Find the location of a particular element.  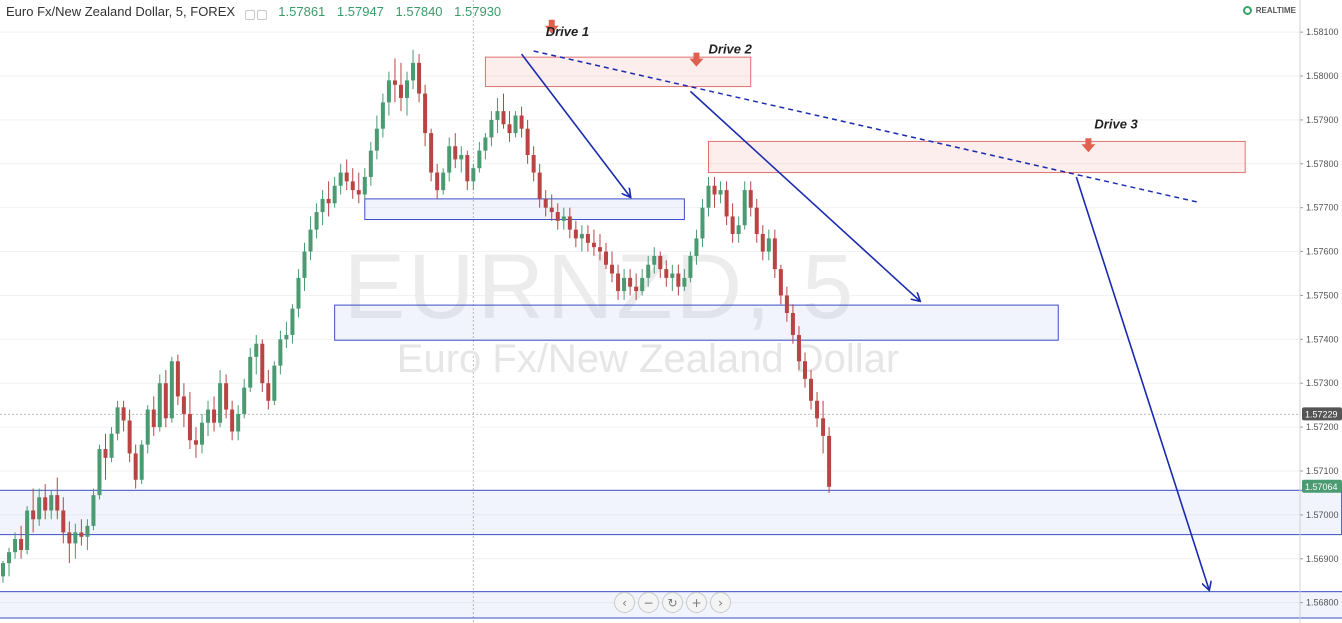

y-tick-label: 1.57000 is located at coordinates (1322, 515).